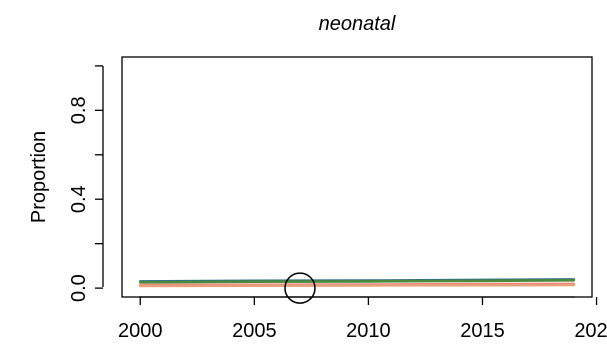 Image resolution: width=607 pixels, height=356 pixels. I want to click on x-tick-label: 2010, so click(368, 331).